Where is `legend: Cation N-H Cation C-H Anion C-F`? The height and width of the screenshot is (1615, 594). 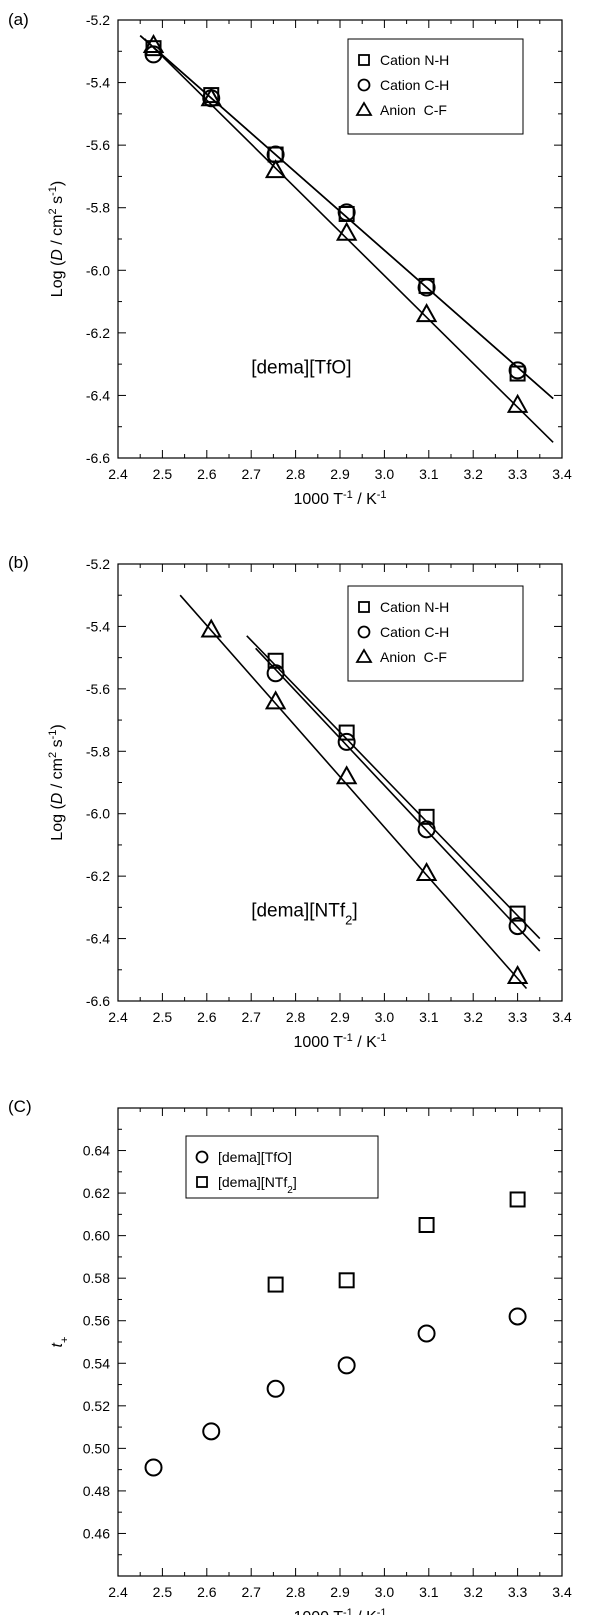
legend: Cation N-H Cation C-H Anion C-F is located at coordinates (435, 86).